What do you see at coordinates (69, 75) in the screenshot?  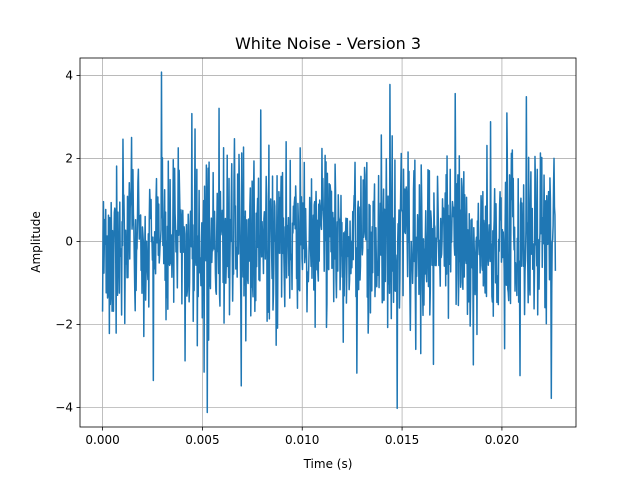 I see `y-tick-label: 4` at bounding box center [69, 75].